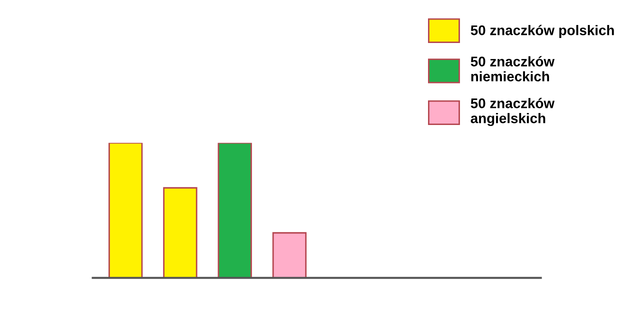 Image resolution: width=640 pixels, height=330 pixels. I want to click on legend-label: 50 znaczków polskich, so click(542, 31).